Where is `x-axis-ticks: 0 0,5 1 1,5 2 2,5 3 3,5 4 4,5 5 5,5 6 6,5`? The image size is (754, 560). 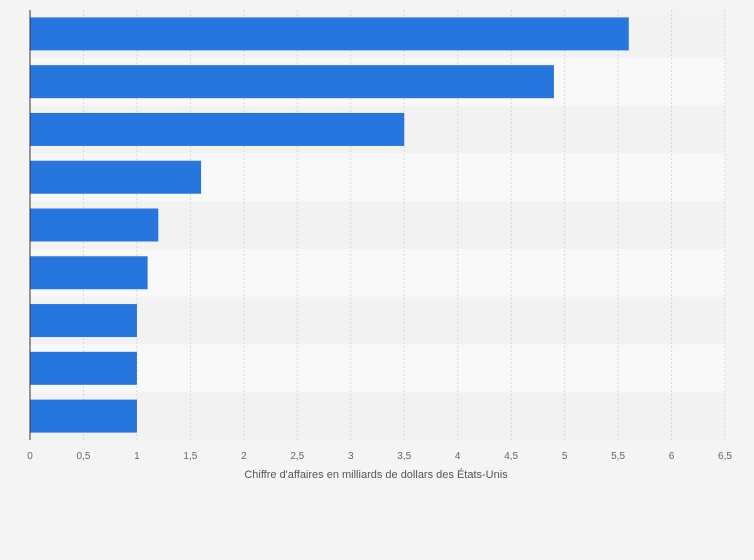
x-axis-ticks: 0 0,5 1 1,5 2 2,5 3 3,5 4 4,5 5 5,5 6 6,5 is located at coordinates (379, 456).